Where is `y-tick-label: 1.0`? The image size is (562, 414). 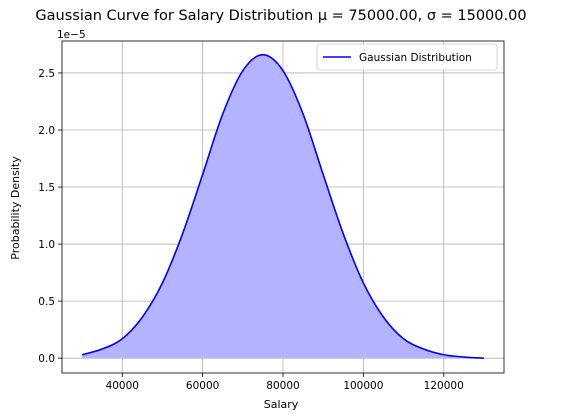
y-tick-label: 1.0 is located at coordinates (46, 245).